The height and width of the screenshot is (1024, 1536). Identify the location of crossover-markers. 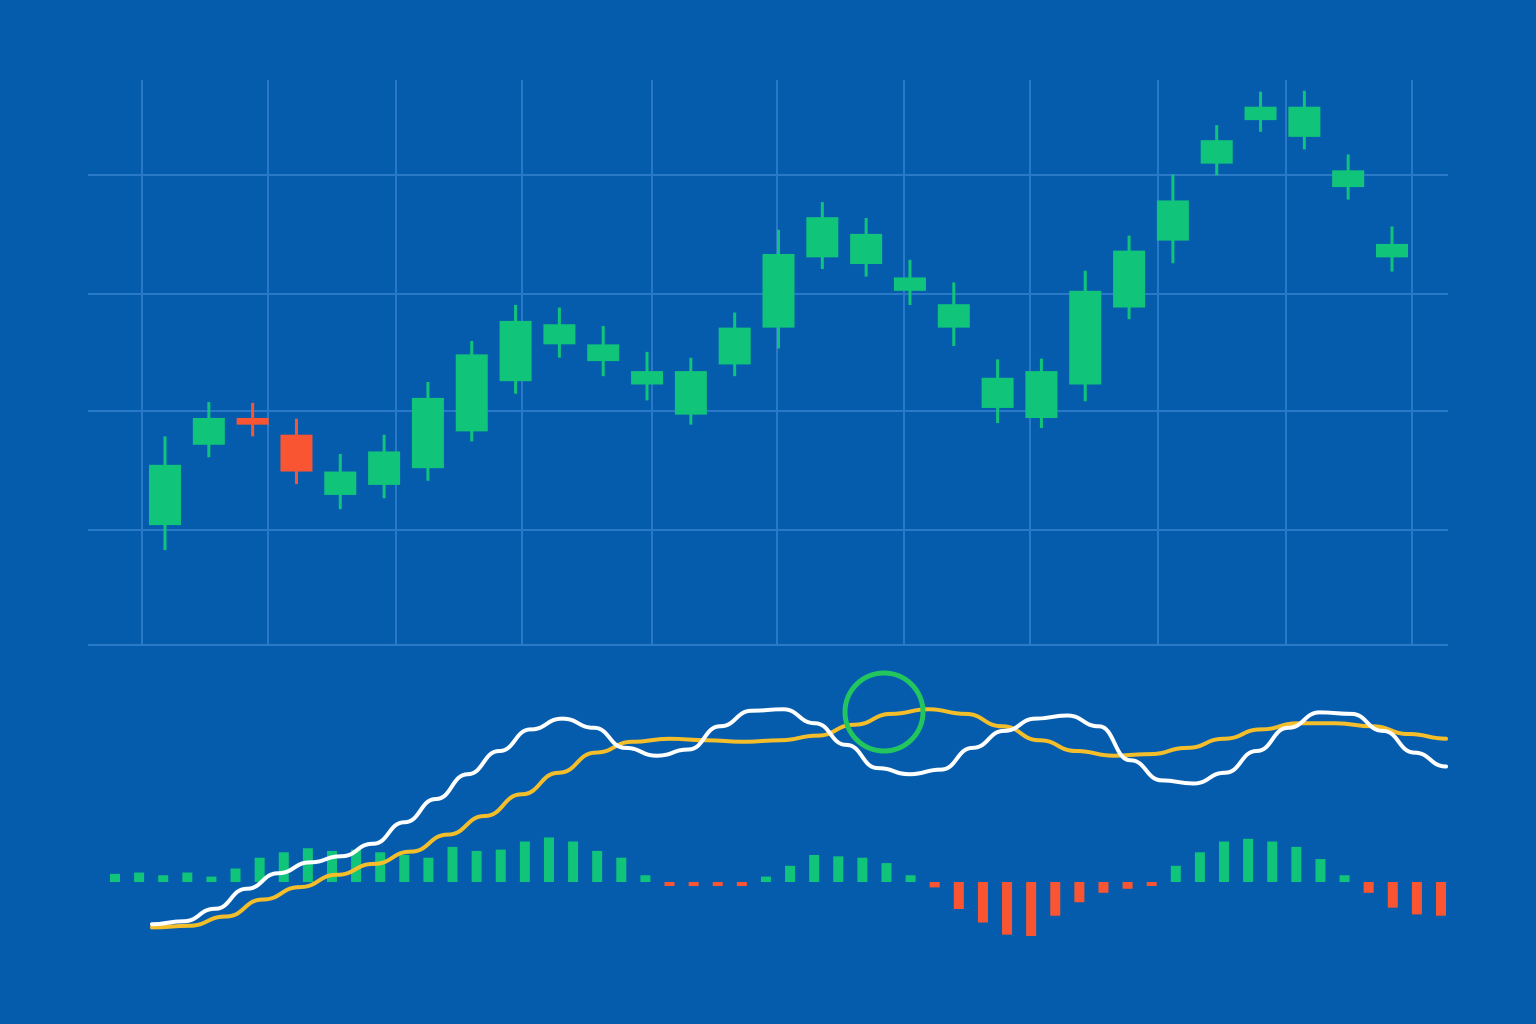
(884, 712).